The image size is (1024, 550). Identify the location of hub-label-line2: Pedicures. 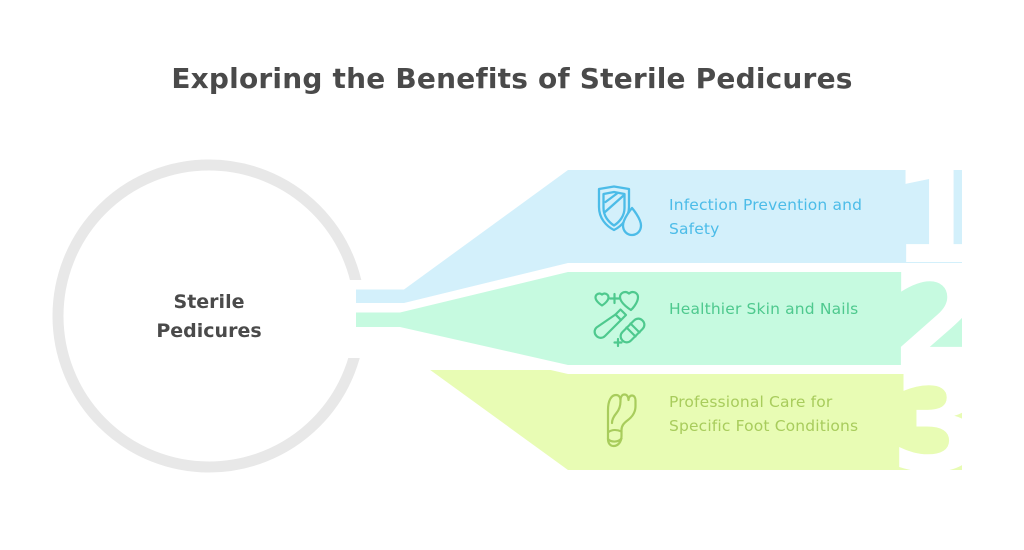
(209, 331).